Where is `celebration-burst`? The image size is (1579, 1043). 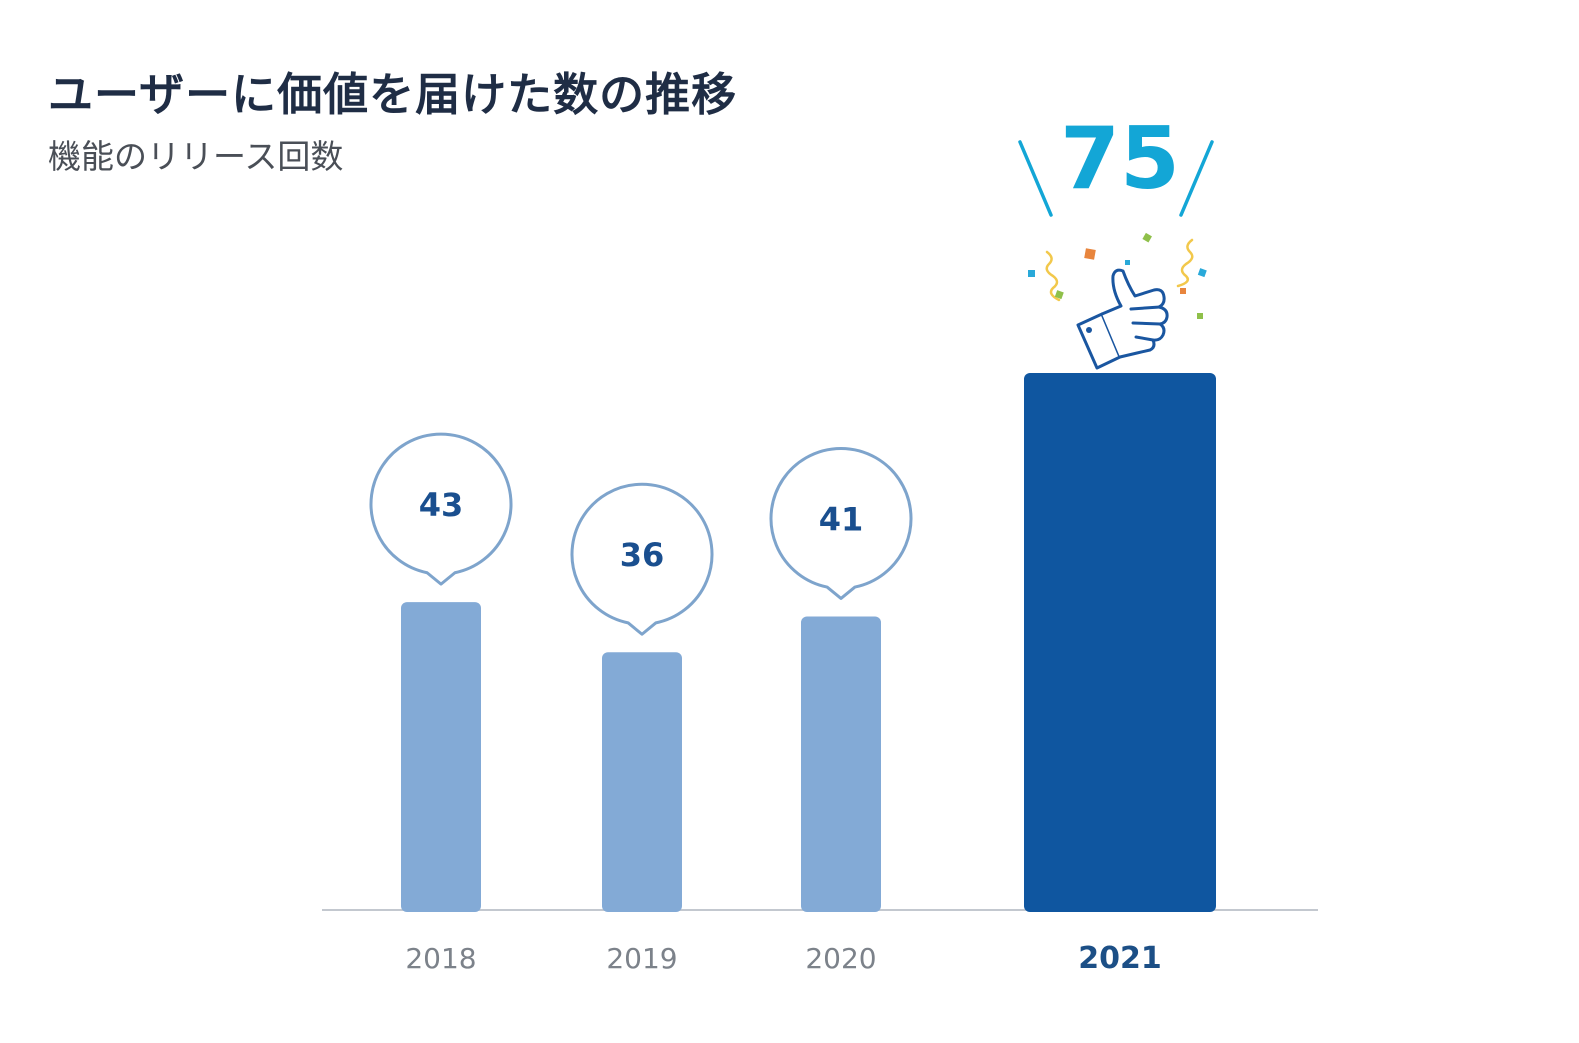
celebration-burst is located at coordinates (1116, 178).